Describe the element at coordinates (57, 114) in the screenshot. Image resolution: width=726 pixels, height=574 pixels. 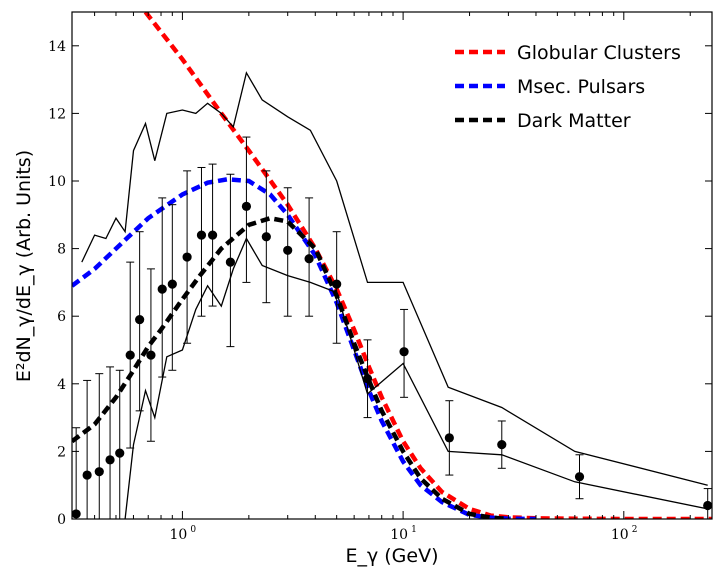
I see `y-tick-label: 12` at that location.